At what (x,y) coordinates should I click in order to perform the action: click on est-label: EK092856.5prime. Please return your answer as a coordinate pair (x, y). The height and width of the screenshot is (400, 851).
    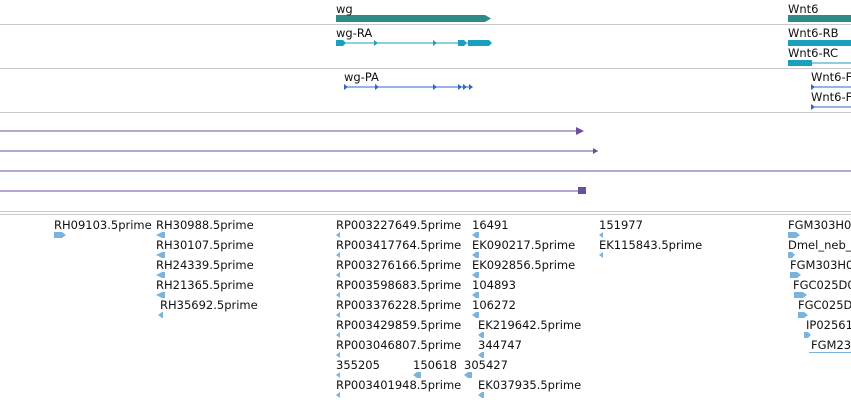
    Looking at the image, I should click on (524, 265).